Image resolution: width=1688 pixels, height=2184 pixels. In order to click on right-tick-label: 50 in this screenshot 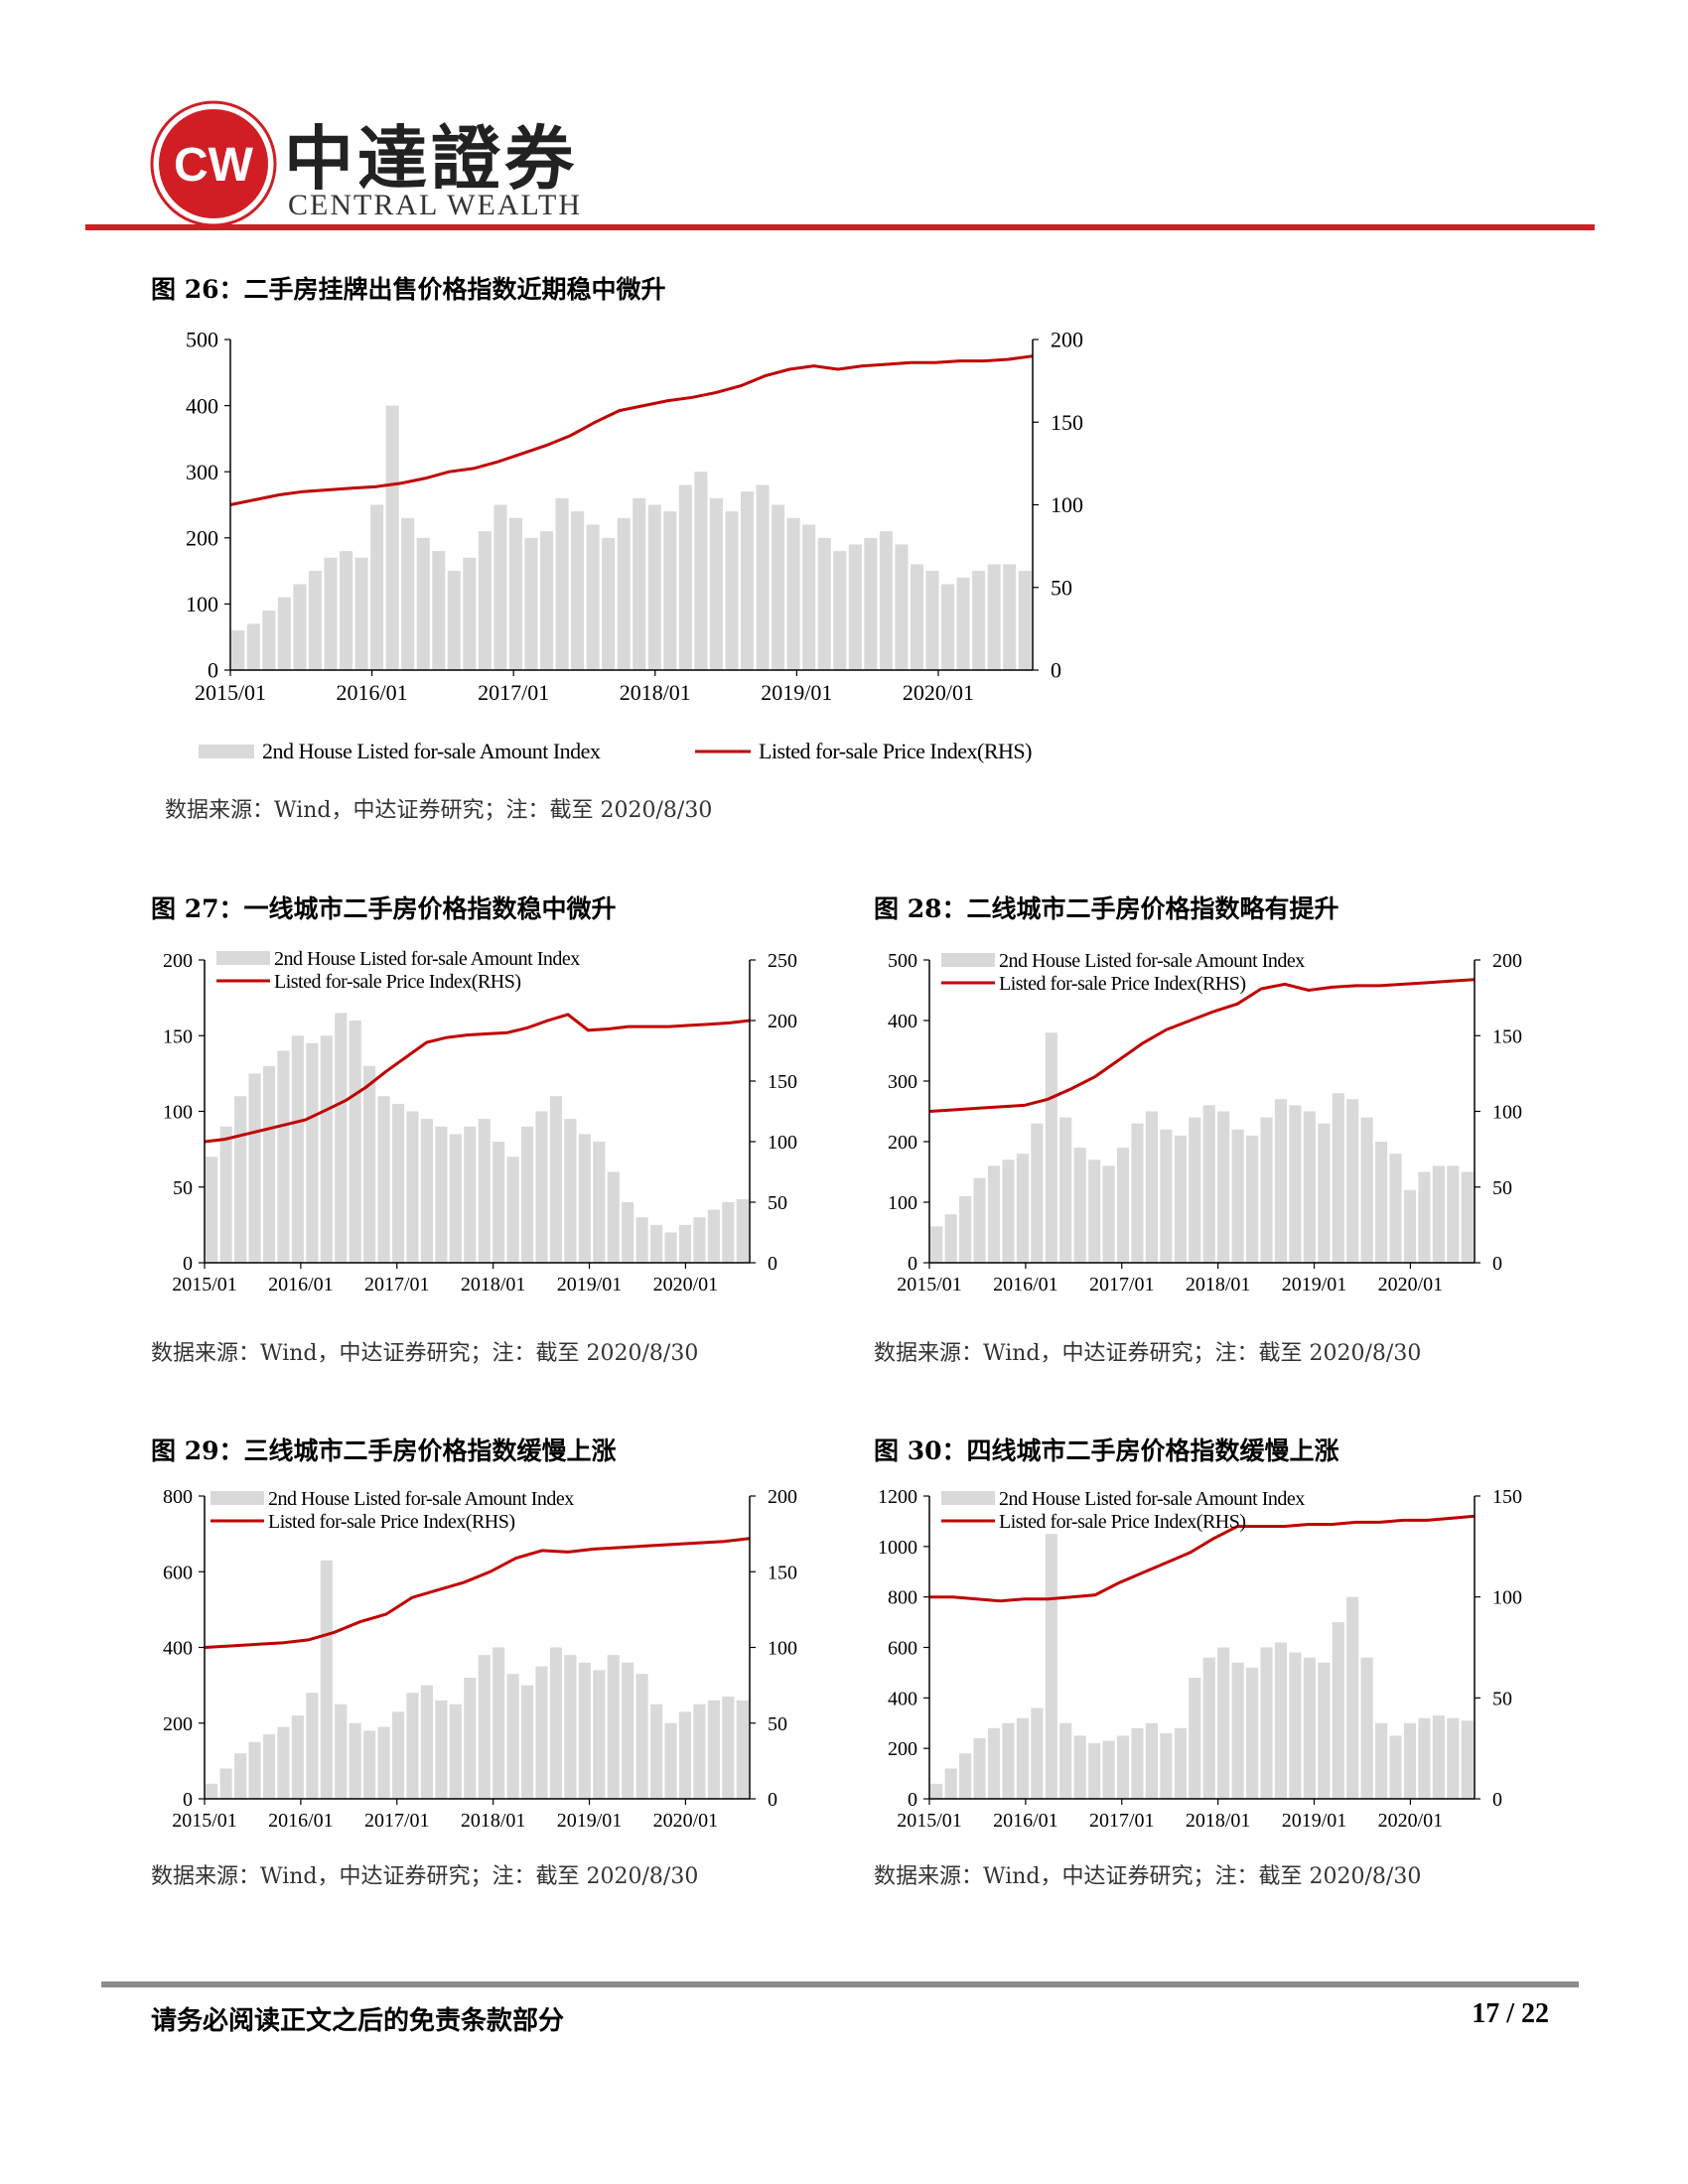, I will do `click(1502, 1188)`.